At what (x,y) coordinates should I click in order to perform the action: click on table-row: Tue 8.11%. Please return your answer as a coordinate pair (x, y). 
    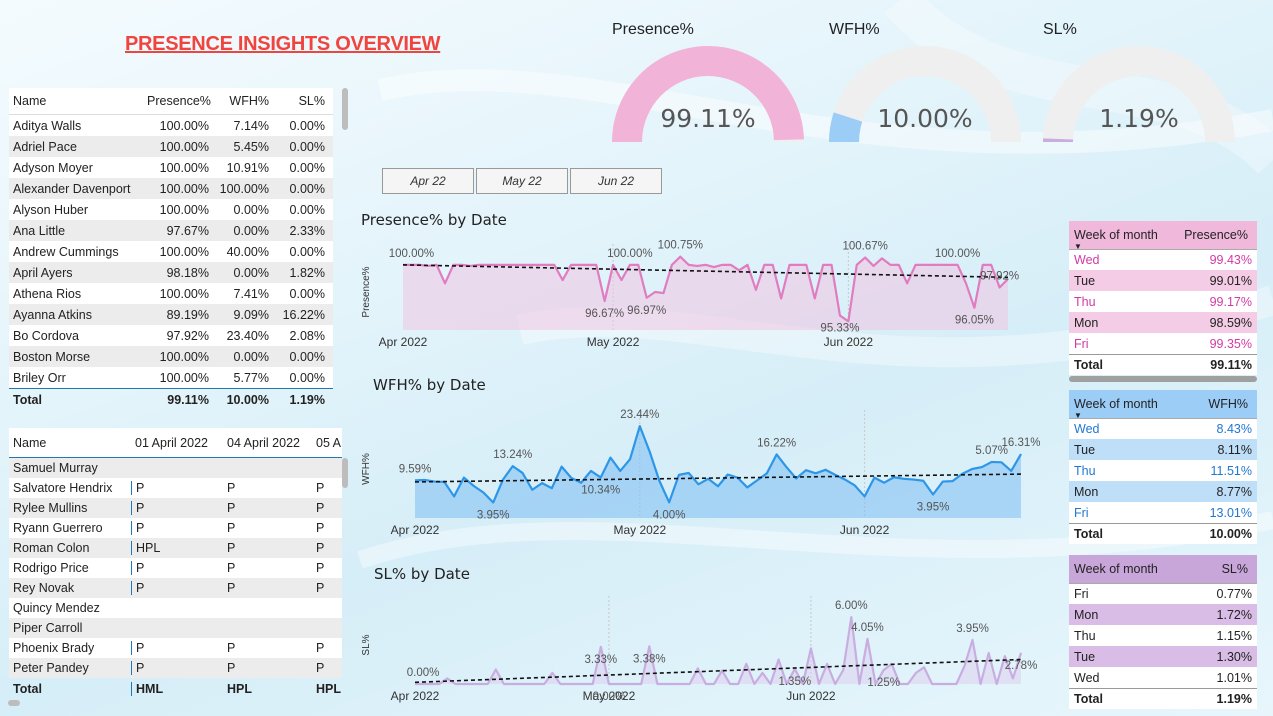
    Looking at the image, I should click on (1163, 449).